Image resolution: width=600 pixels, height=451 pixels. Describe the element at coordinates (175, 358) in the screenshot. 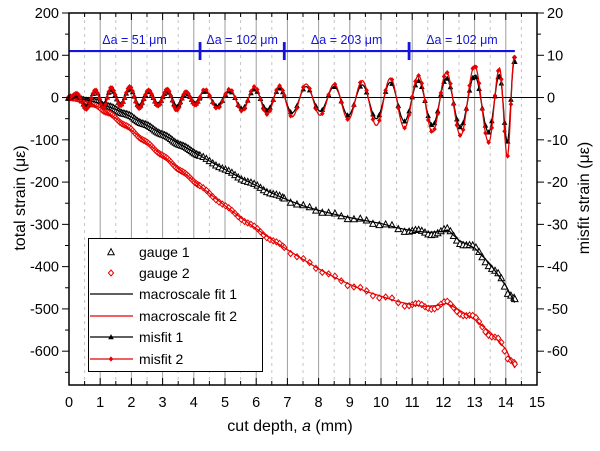

I see `legend-item-misfit-2: misfit 2` at that location.